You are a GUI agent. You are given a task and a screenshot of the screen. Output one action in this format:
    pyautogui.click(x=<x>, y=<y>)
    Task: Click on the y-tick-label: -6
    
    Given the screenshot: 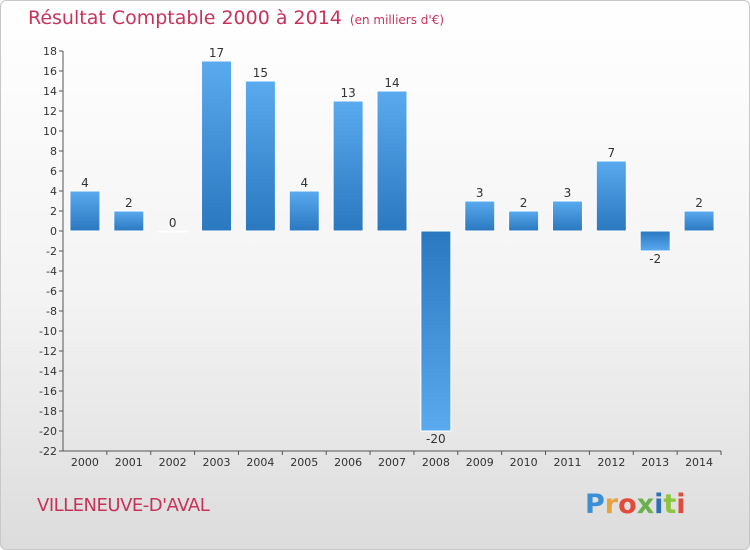 What is the action you would take?
    pyautogui.click(x=51, y=291)
    